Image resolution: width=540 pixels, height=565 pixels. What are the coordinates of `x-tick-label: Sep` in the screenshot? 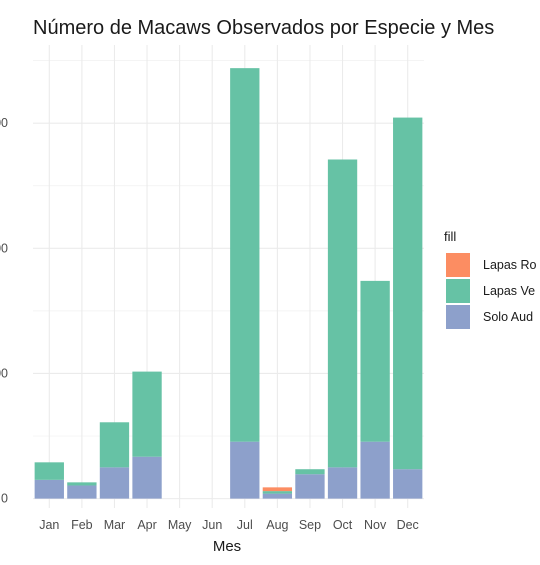 It's located at (310, 525).